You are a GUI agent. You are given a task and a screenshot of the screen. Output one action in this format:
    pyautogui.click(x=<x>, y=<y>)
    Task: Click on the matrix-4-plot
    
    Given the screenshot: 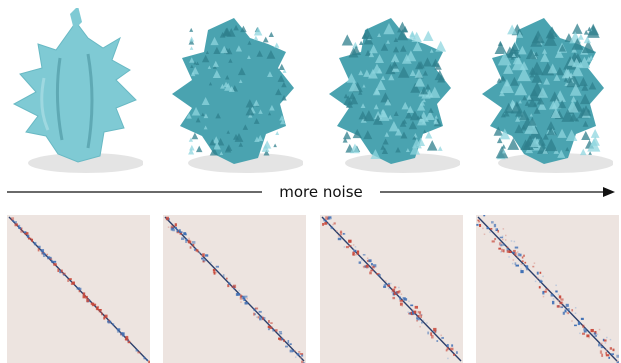 What is the action you would take?
    pyautogui.click(x=547, y=289)
    